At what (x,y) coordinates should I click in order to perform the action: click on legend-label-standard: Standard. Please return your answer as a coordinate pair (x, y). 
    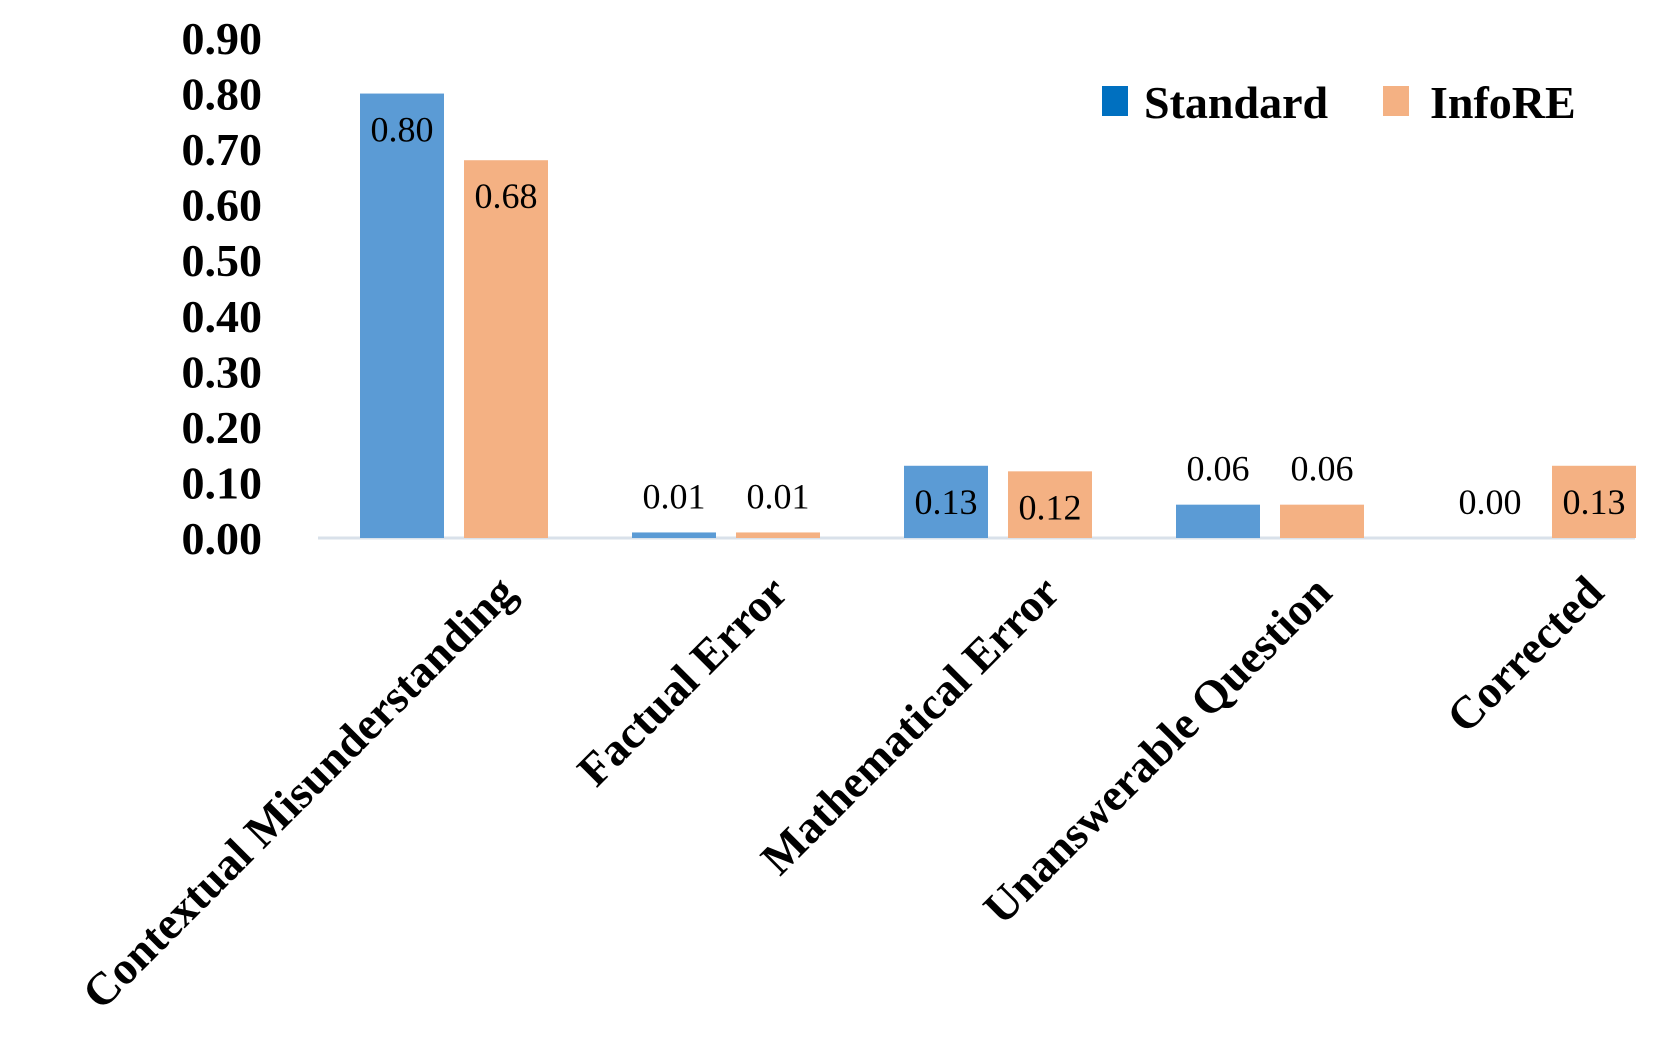
    Looking at the image, I should click on (1236, 102).